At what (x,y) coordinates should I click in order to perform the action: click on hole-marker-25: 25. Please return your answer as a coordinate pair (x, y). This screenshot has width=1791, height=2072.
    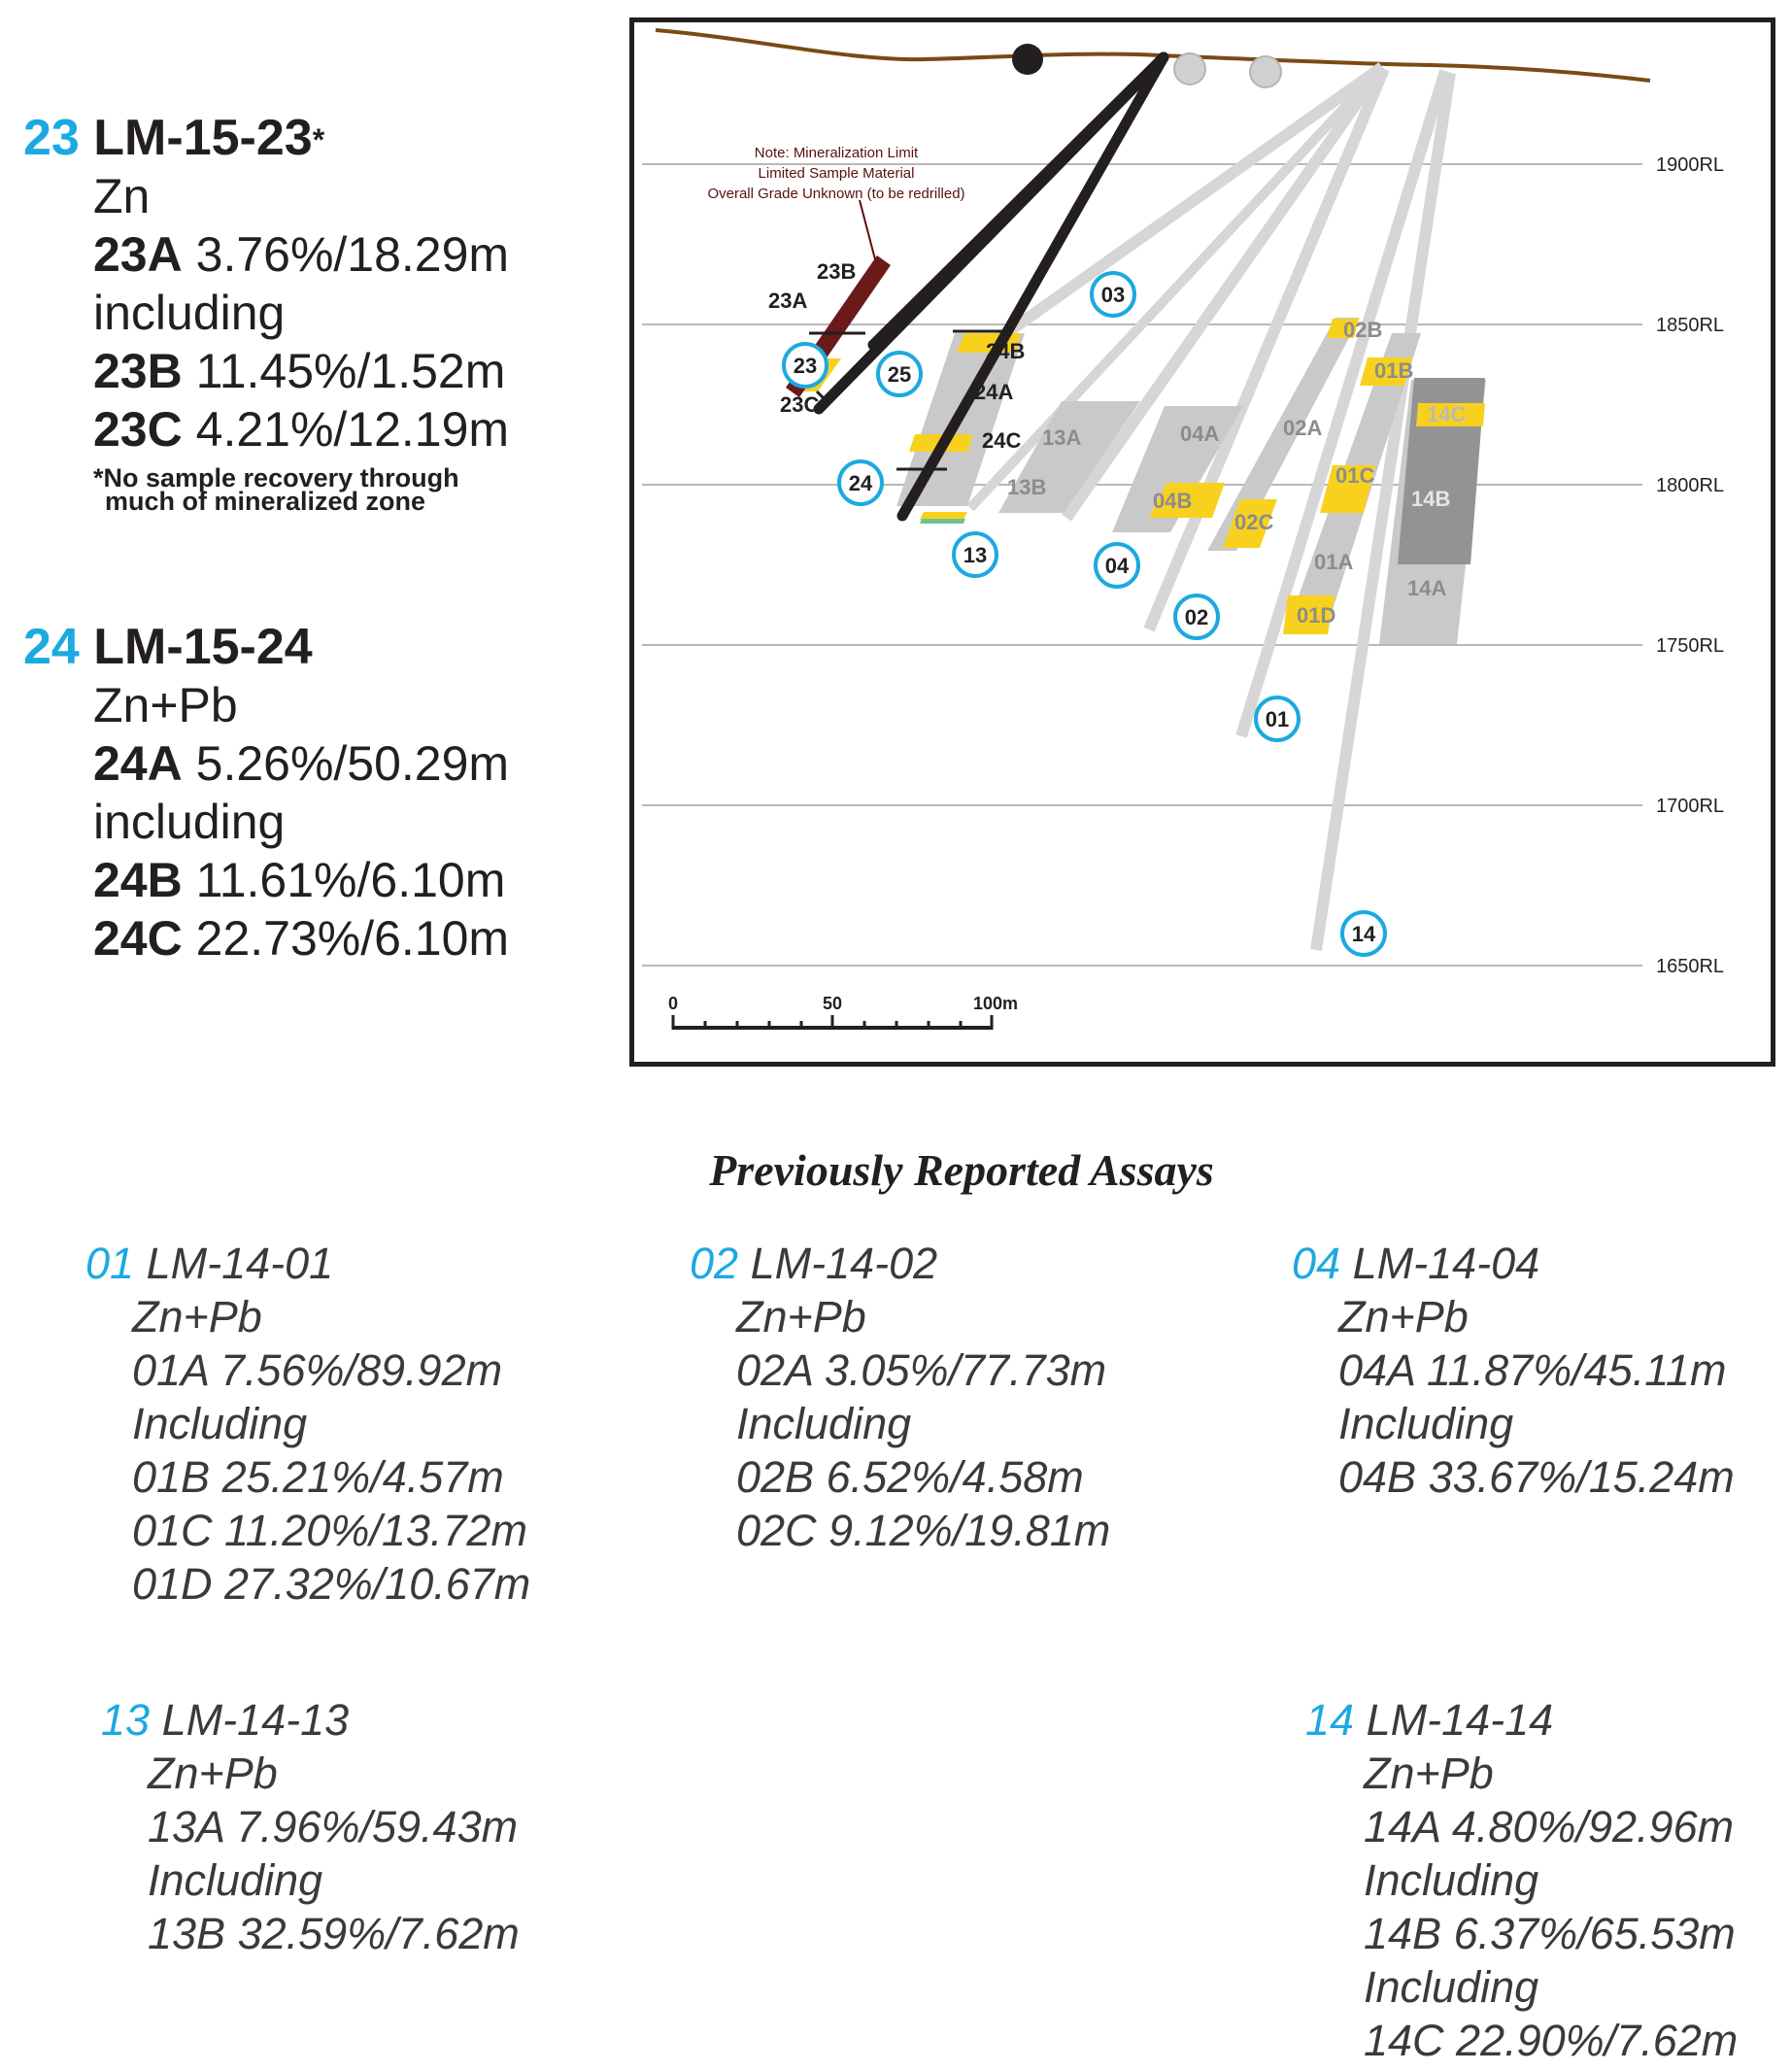
    Looking at the image, I should click on (899, 374).